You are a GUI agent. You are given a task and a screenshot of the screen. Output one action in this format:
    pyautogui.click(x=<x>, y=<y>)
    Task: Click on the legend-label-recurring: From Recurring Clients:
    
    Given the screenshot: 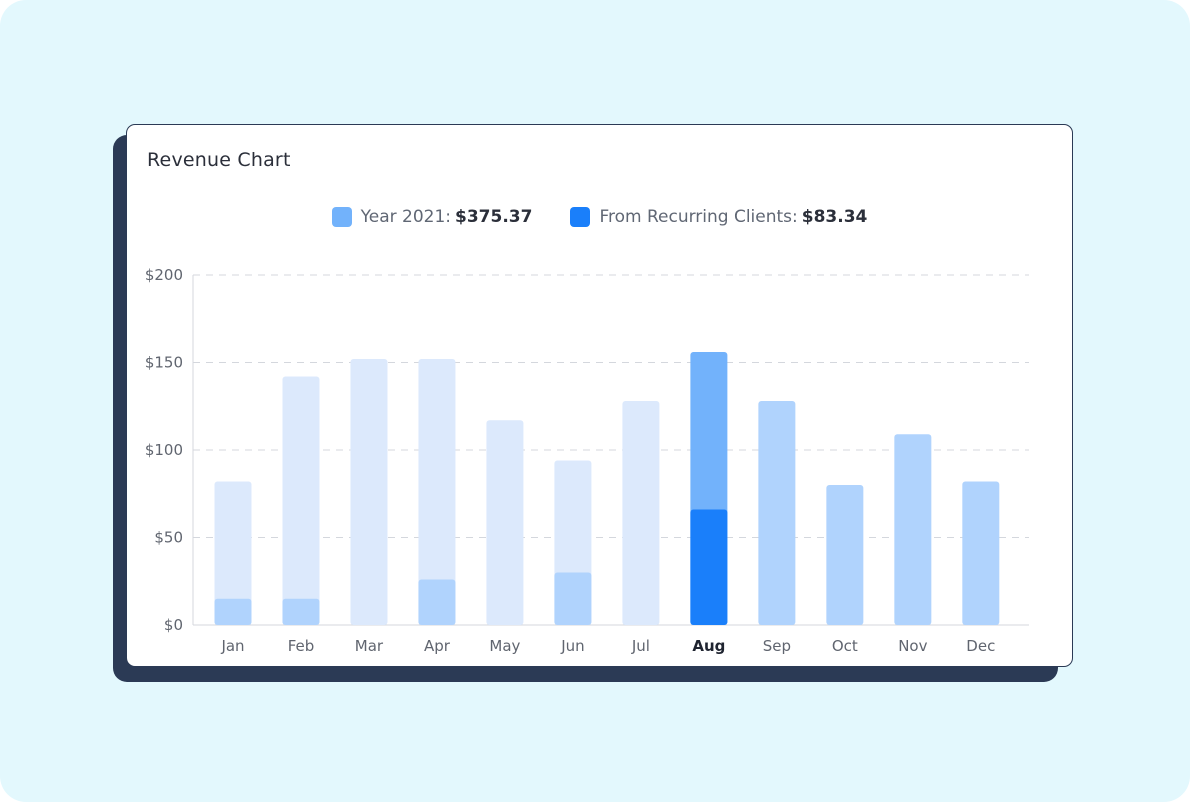 What is the action you would take?
    pyautogui.click(x=698, y=217)
    